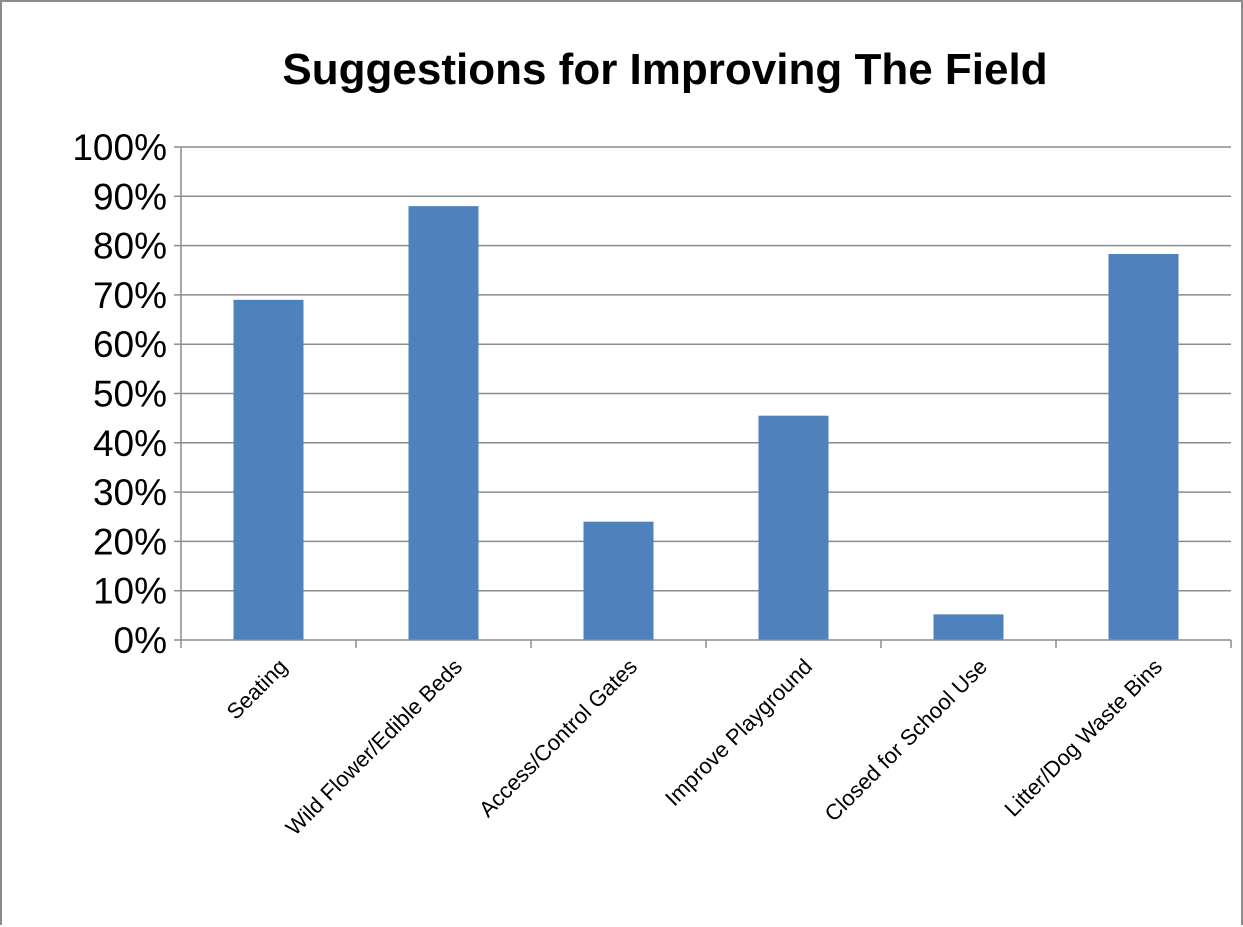 This screenshot has width=1243, height=927. I want to click on y-tick-label: 30%, so click(130, 492).